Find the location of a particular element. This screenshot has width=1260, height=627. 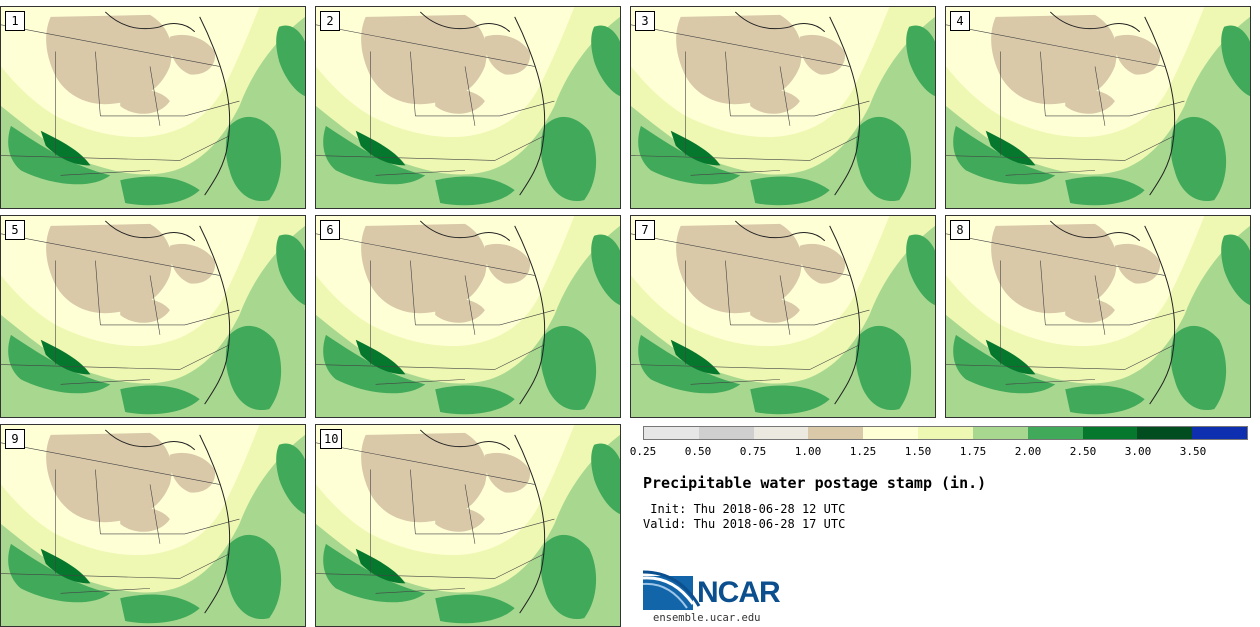

member-number-label: 9 is located at coordinates (15, 439).